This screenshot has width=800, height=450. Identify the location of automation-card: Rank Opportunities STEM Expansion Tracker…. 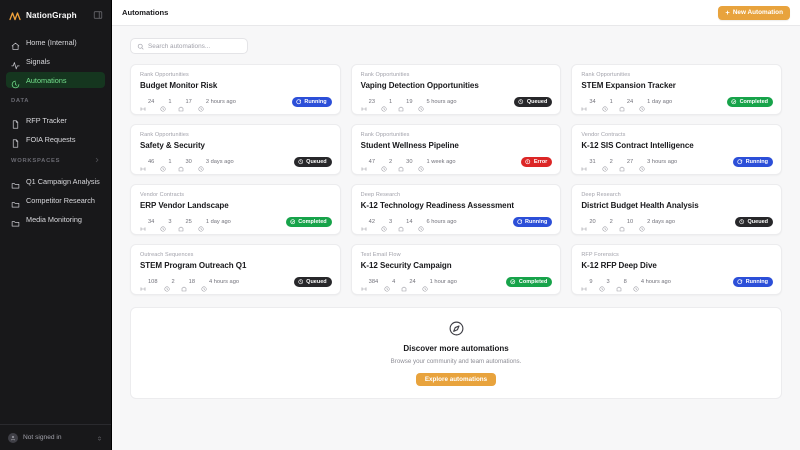
(676, 89).